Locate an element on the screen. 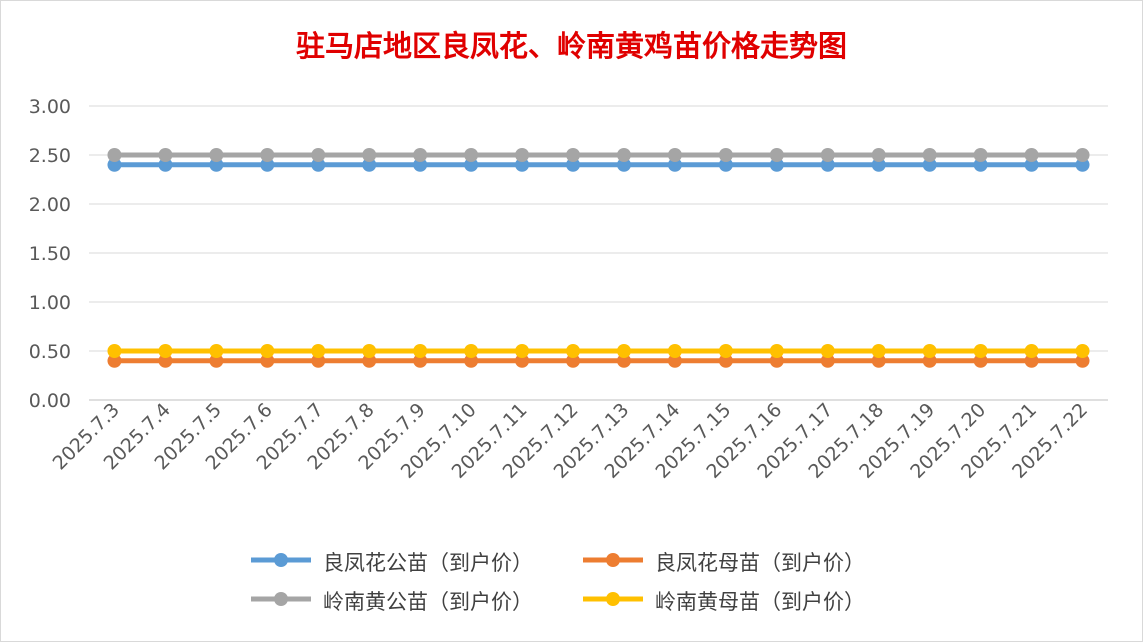  legend-item: 岭南黄公苗（到户价） is located at coordinates (409, 600).